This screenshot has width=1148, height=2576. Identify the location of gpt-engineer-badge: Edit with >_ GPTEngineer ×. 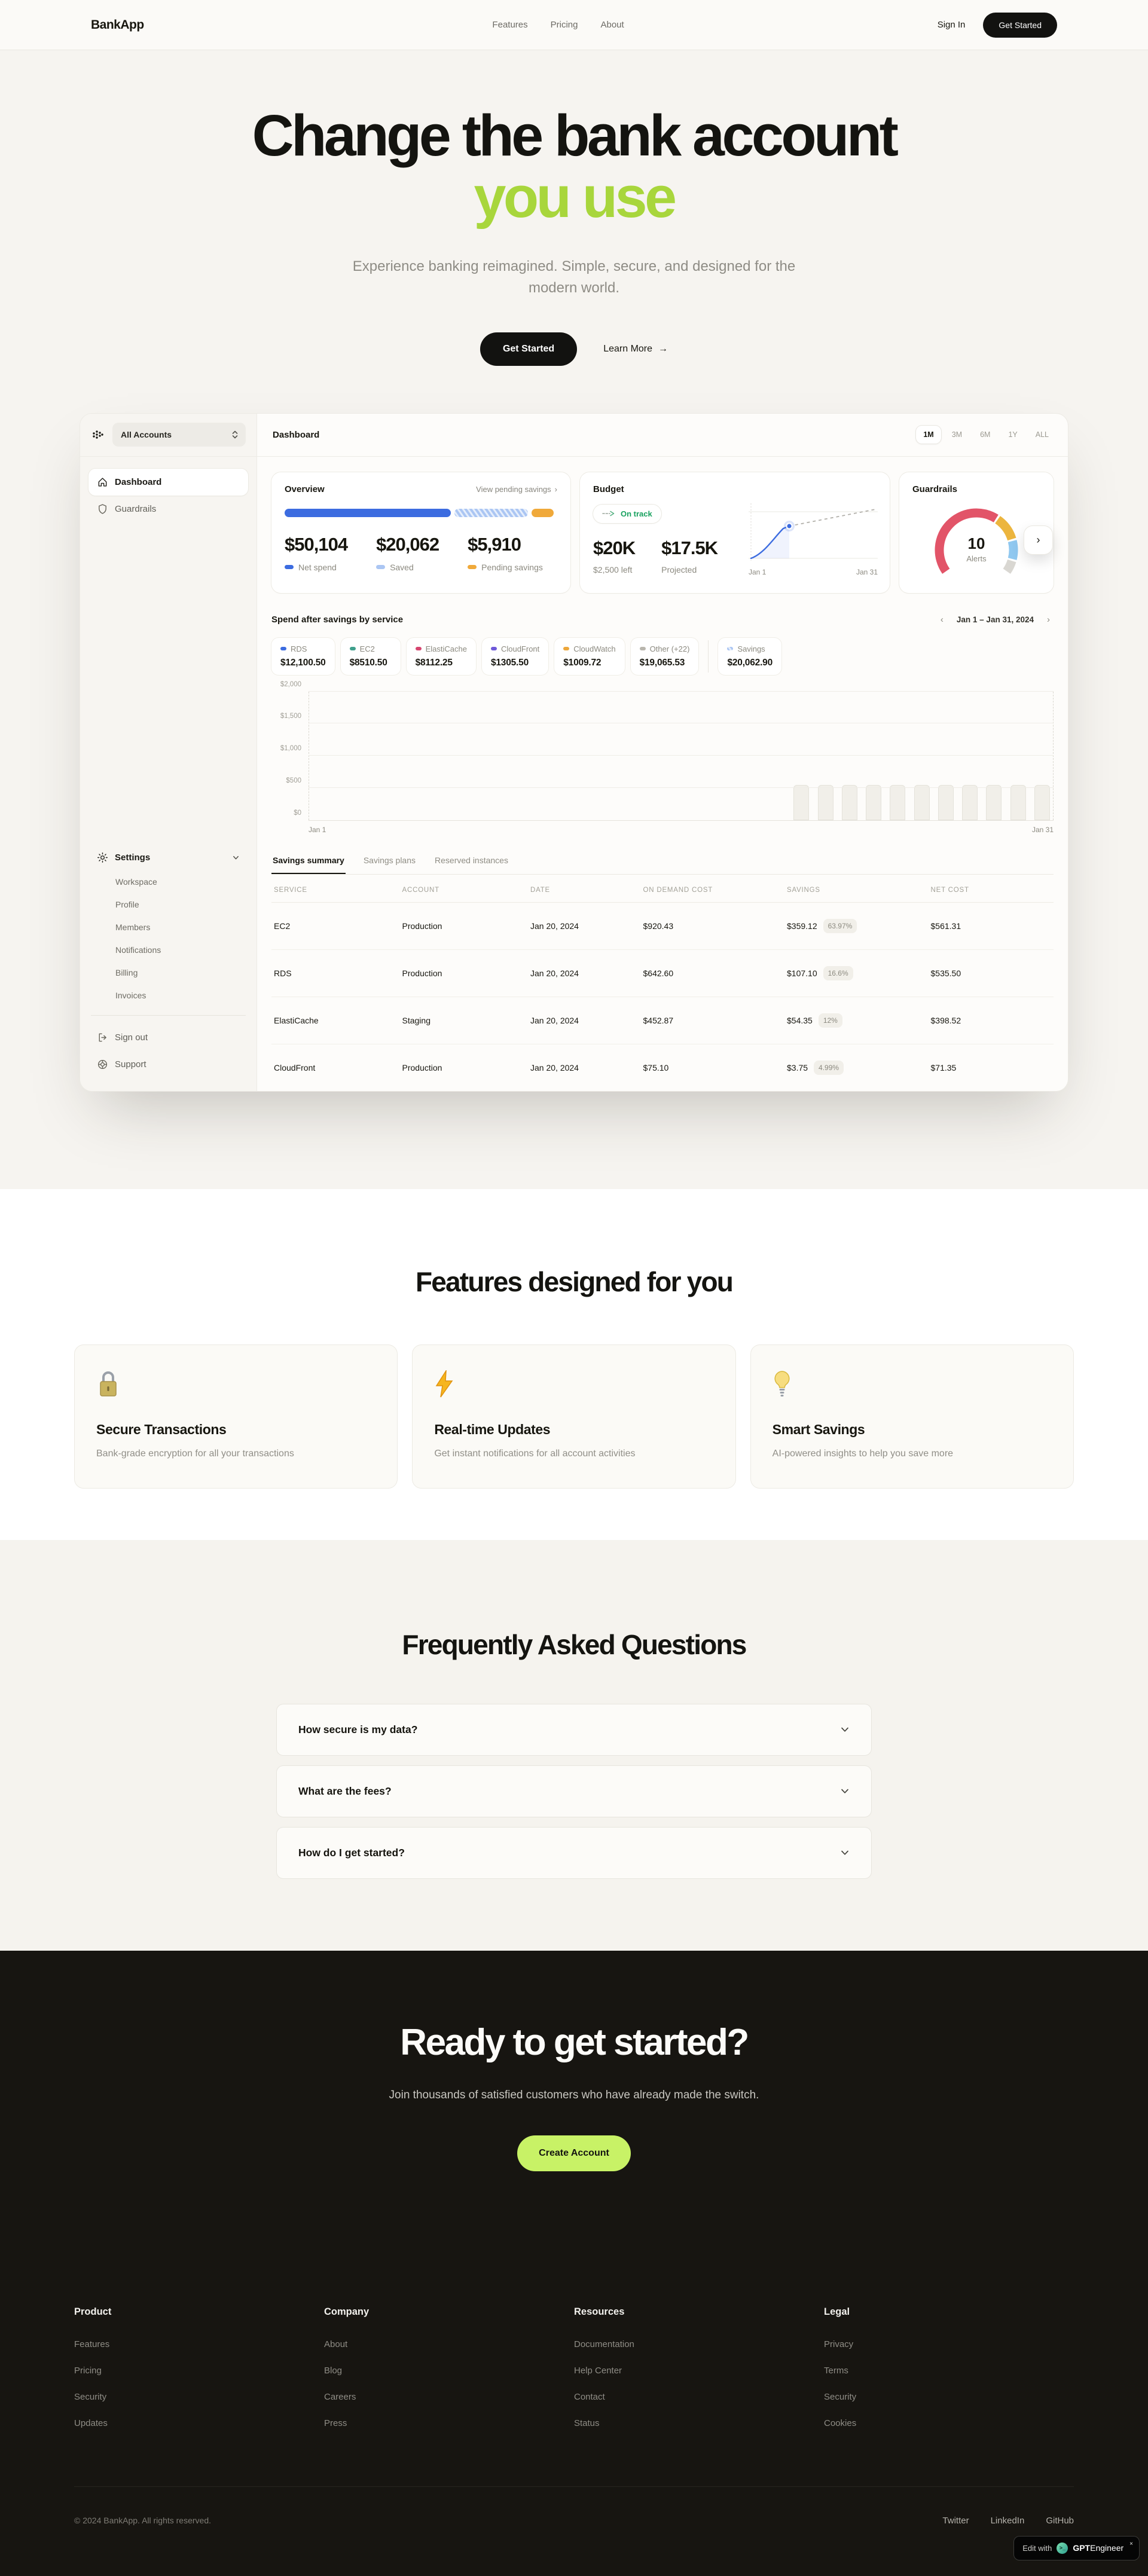
(1076, 2547).